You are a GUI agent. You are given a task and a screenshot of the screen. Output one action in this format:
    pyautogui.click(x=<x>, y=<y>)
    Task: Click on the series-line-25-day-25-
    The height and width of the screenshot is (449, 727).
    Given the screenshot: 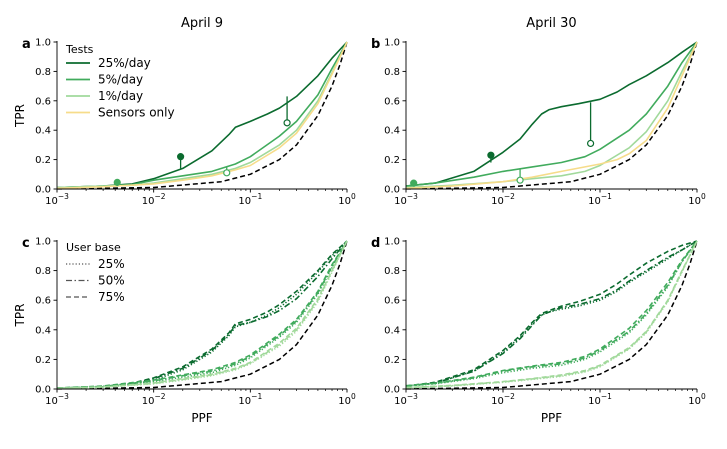 What is the action you would take?
    pyautogui.click(x=551, y=313)
    